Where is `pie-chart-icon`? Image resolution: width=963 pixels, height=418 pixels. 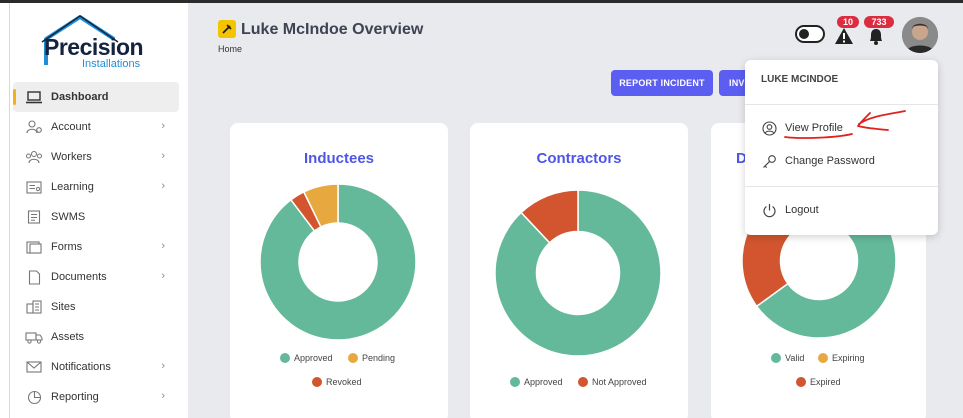 pie-chart-icon is located at coordinates (34, 397).